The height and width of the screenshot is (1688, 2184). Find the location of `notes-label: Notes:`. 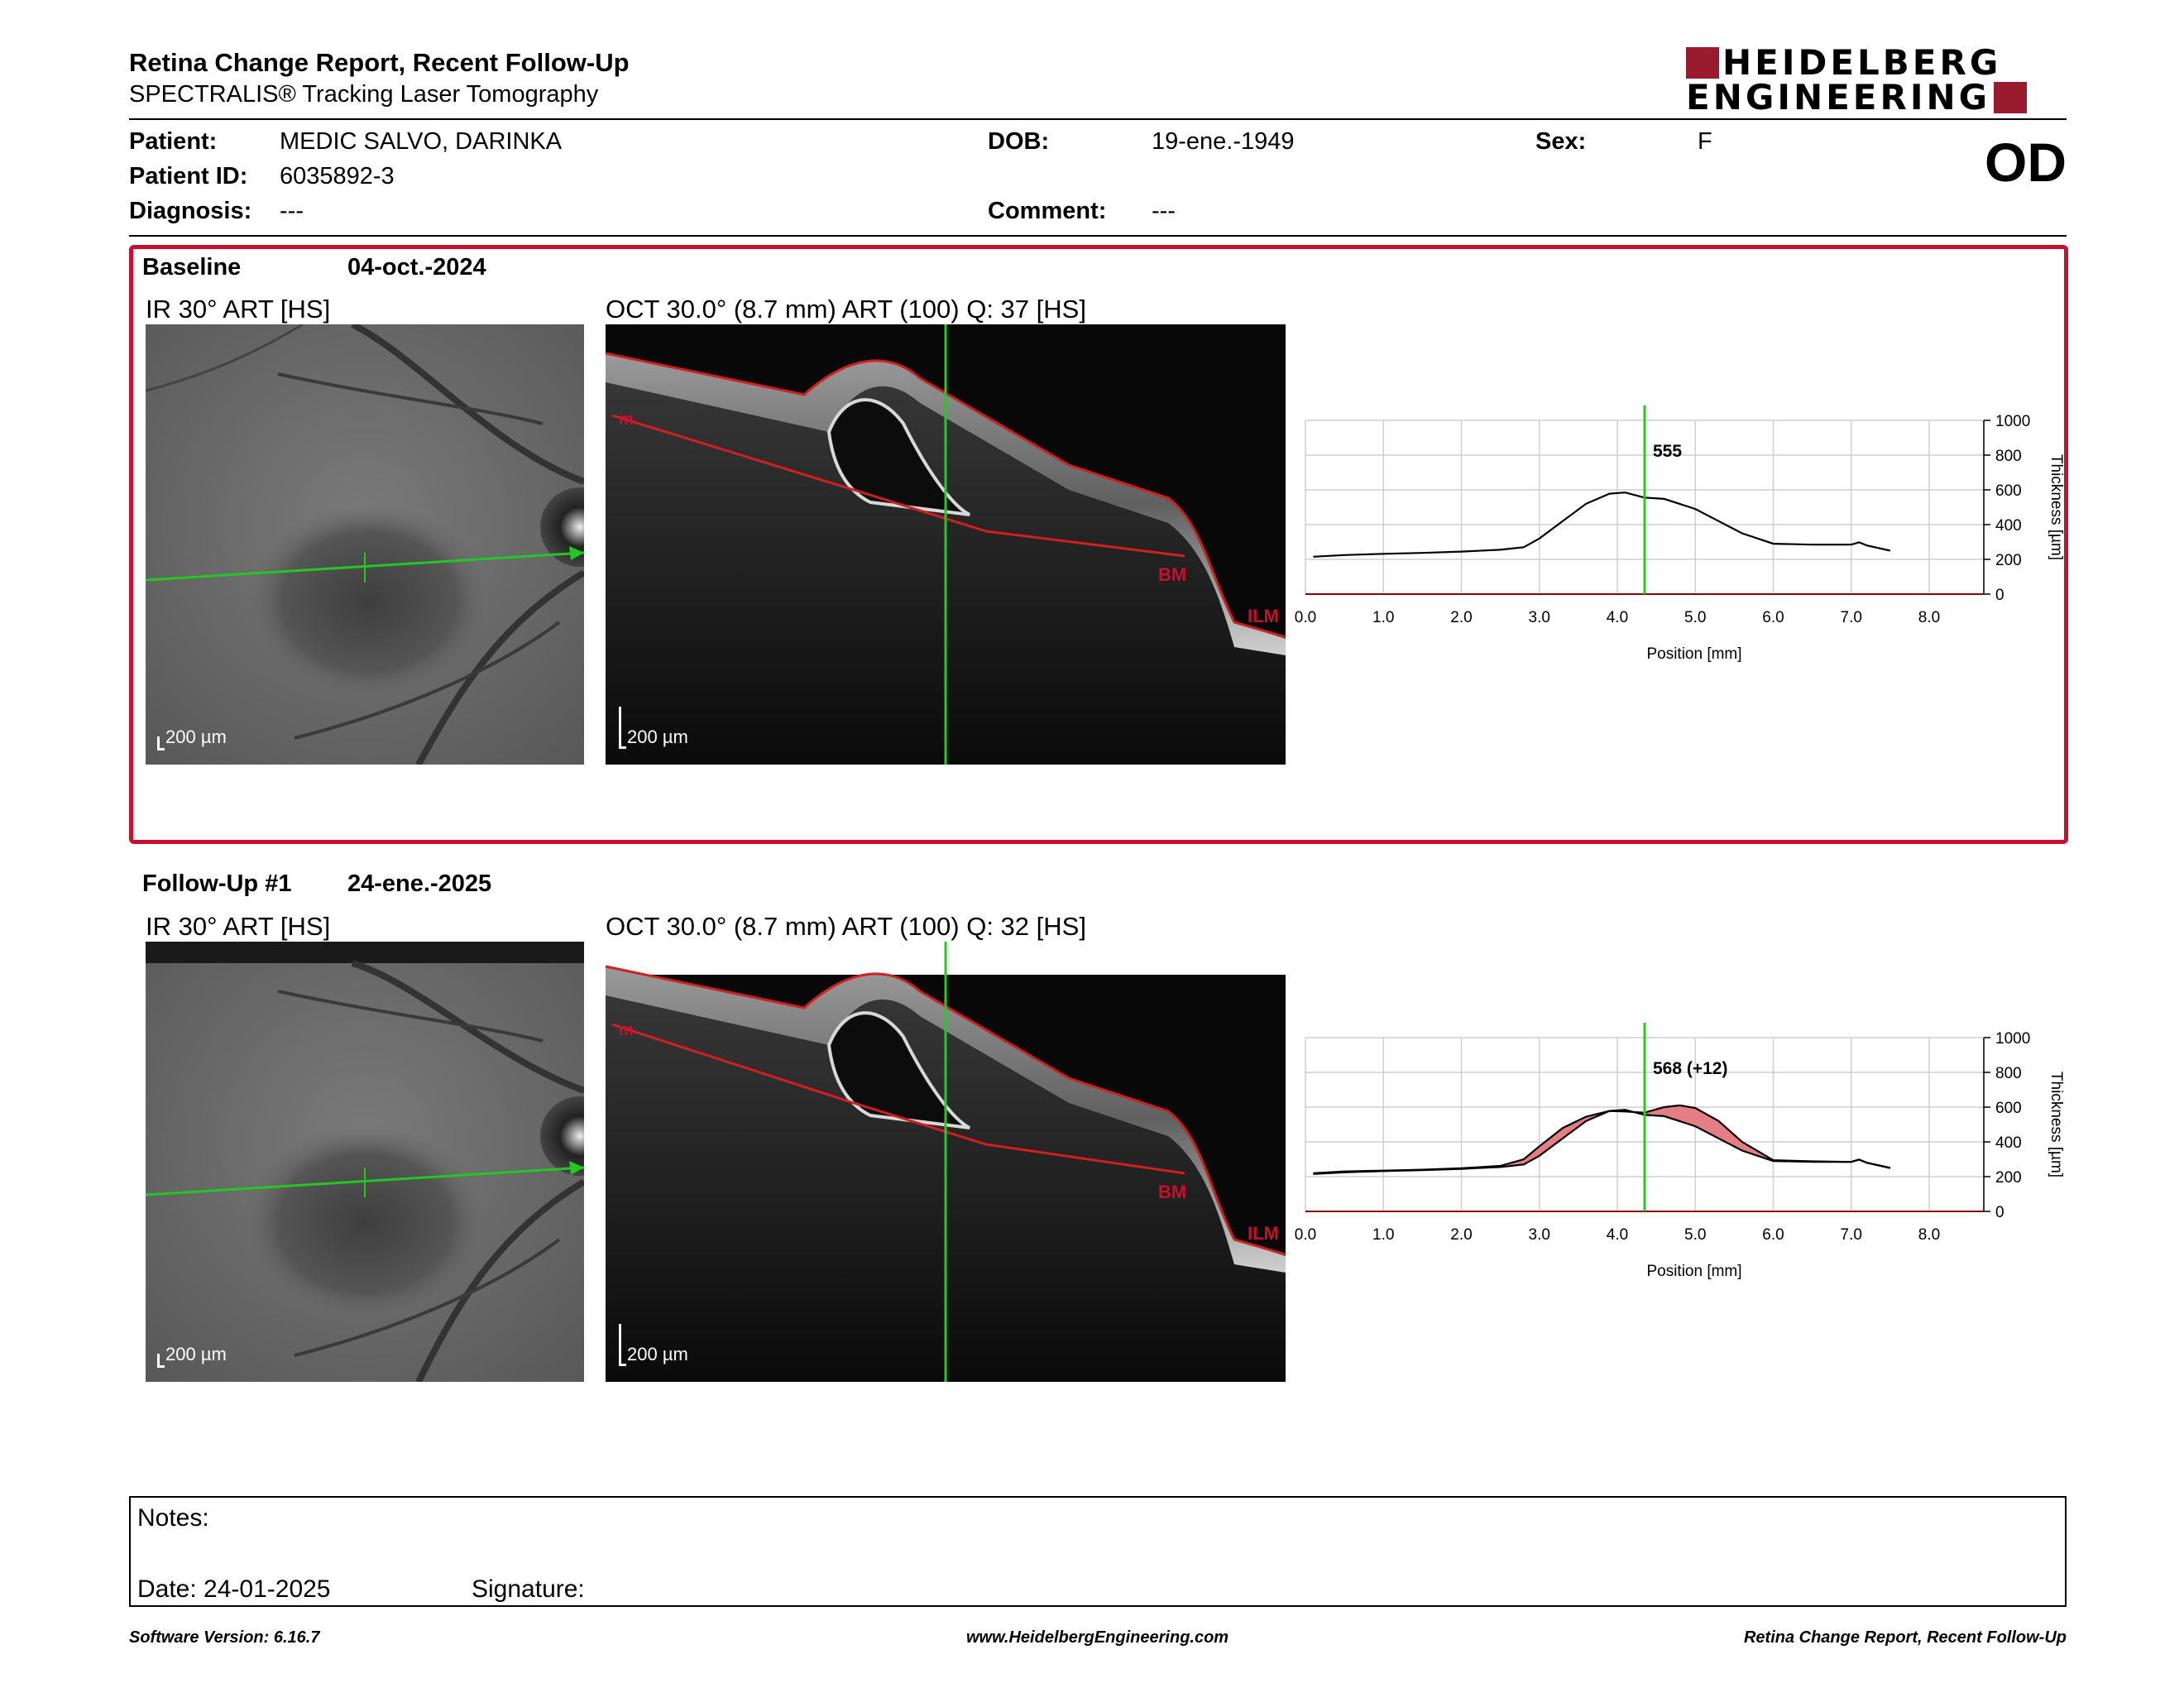

notes-label: Notes: is located at coordinates (173, 1518).